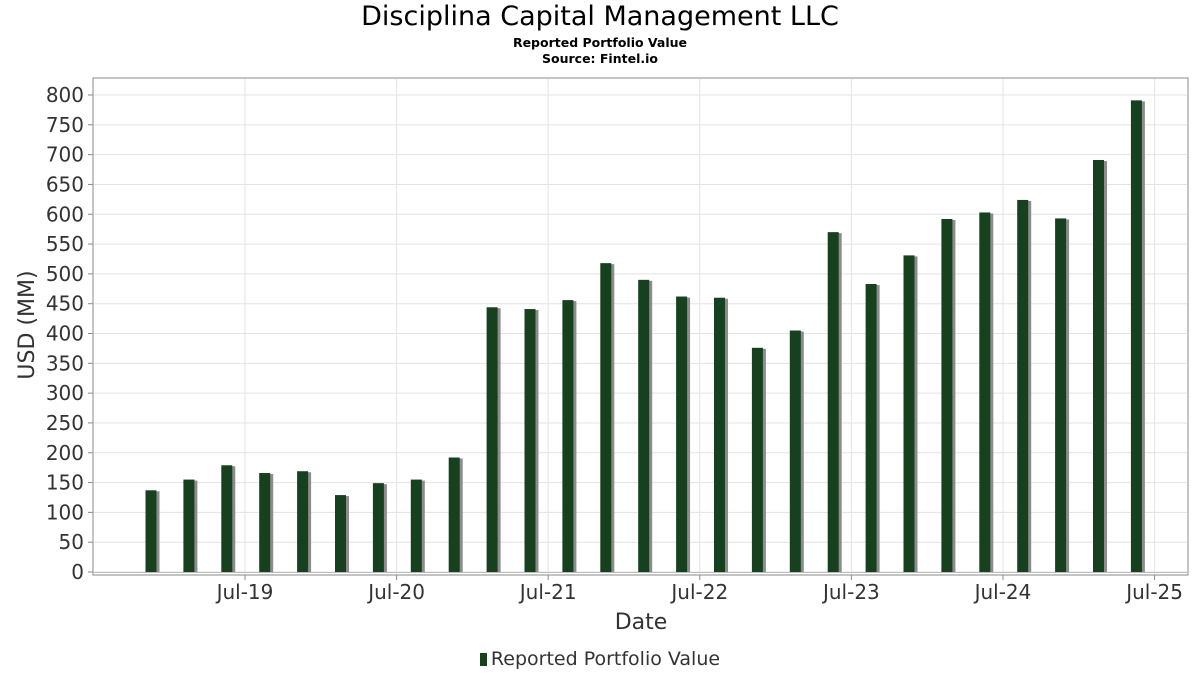 The width and height of the screenshot is (1200, 675). What do you see at coordinates (65, 512) in the screenshot?
I see `y-tick-label: 100` at bounding box center [65, 512].